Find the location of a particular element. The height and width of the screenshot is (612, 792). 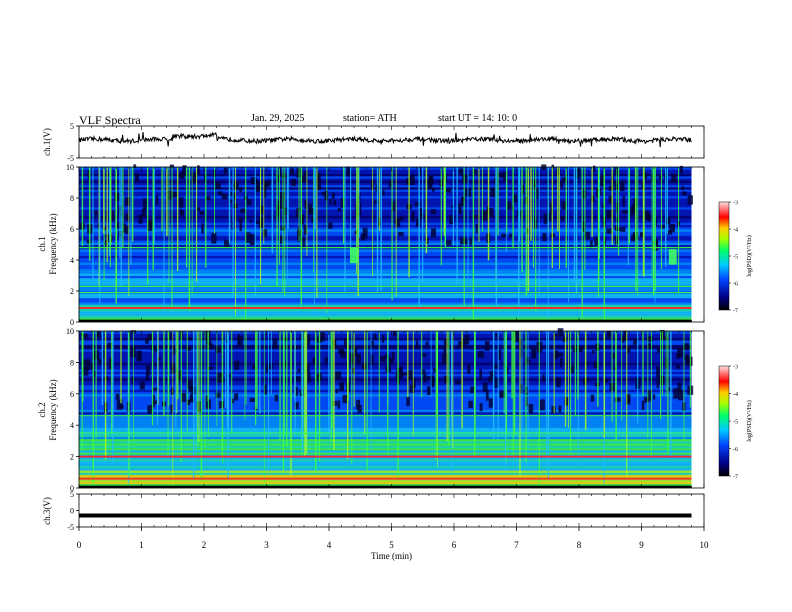

ch1-spec-ylabel-1: ch.1 is located at coordinates (42, 243).